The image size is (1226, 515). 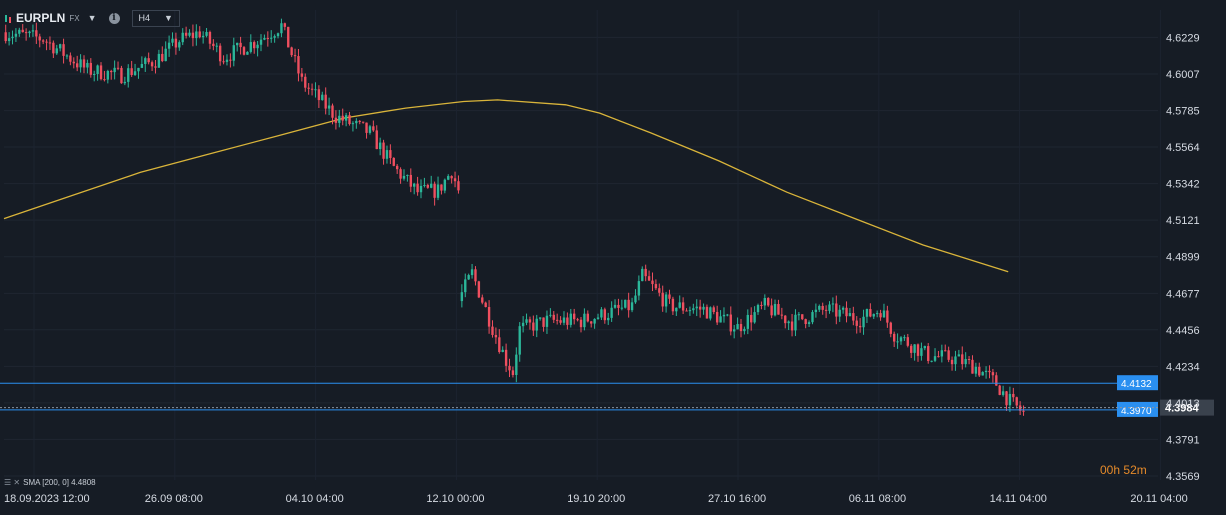 What do you see at coordinates (877, 499) in the screenshot?
I see `x-tick-label: 06.11 08:00` at bounding box center [877, 499].